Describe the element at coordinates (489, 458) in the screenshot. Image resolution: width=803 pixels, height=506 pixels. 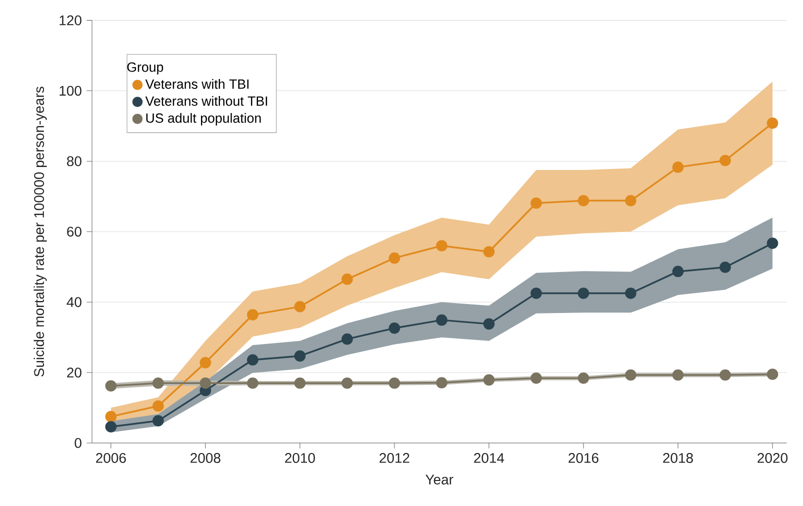
I see `x-tick-label: 2014` at that location.